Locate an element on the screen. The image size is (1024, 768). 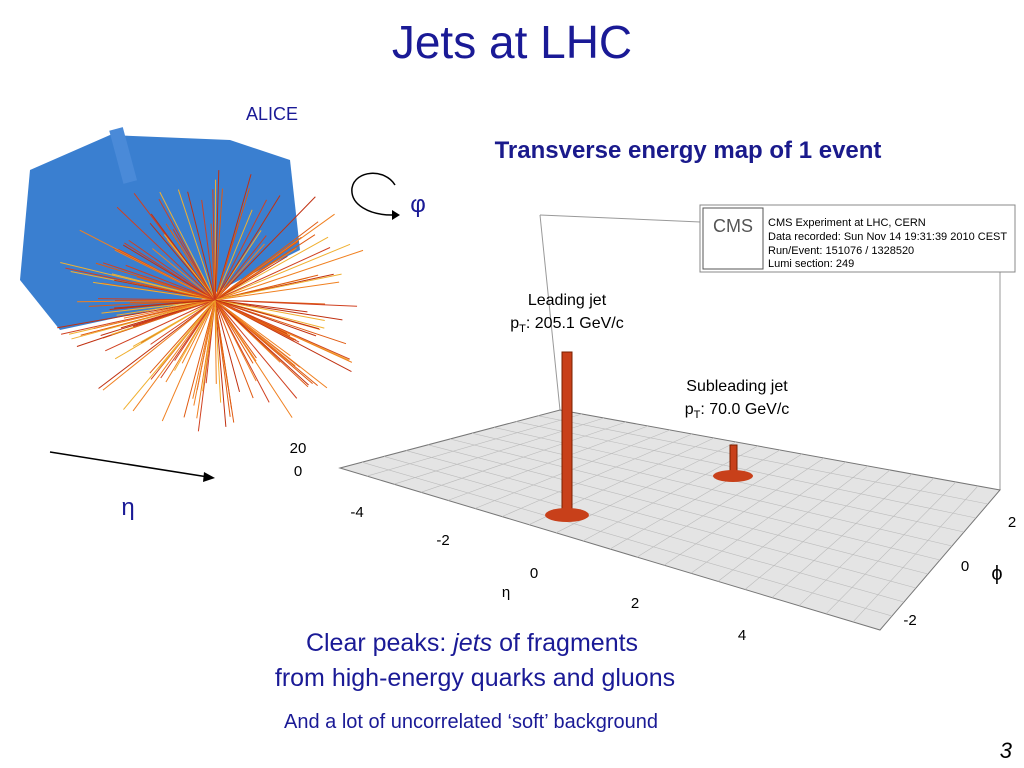
caption-text: Clear peaks: is located at coordinates (379, 643).